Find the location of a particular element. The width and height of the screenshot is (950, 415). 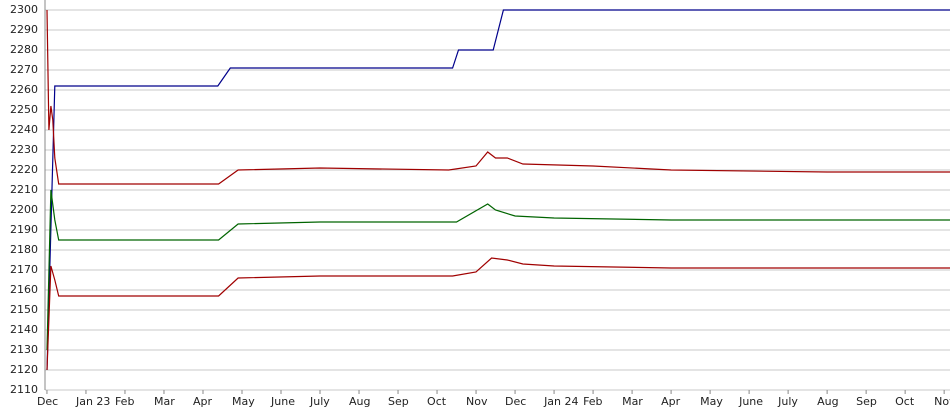

y-tick-label: 2120 is located at coordinates (24, 369).